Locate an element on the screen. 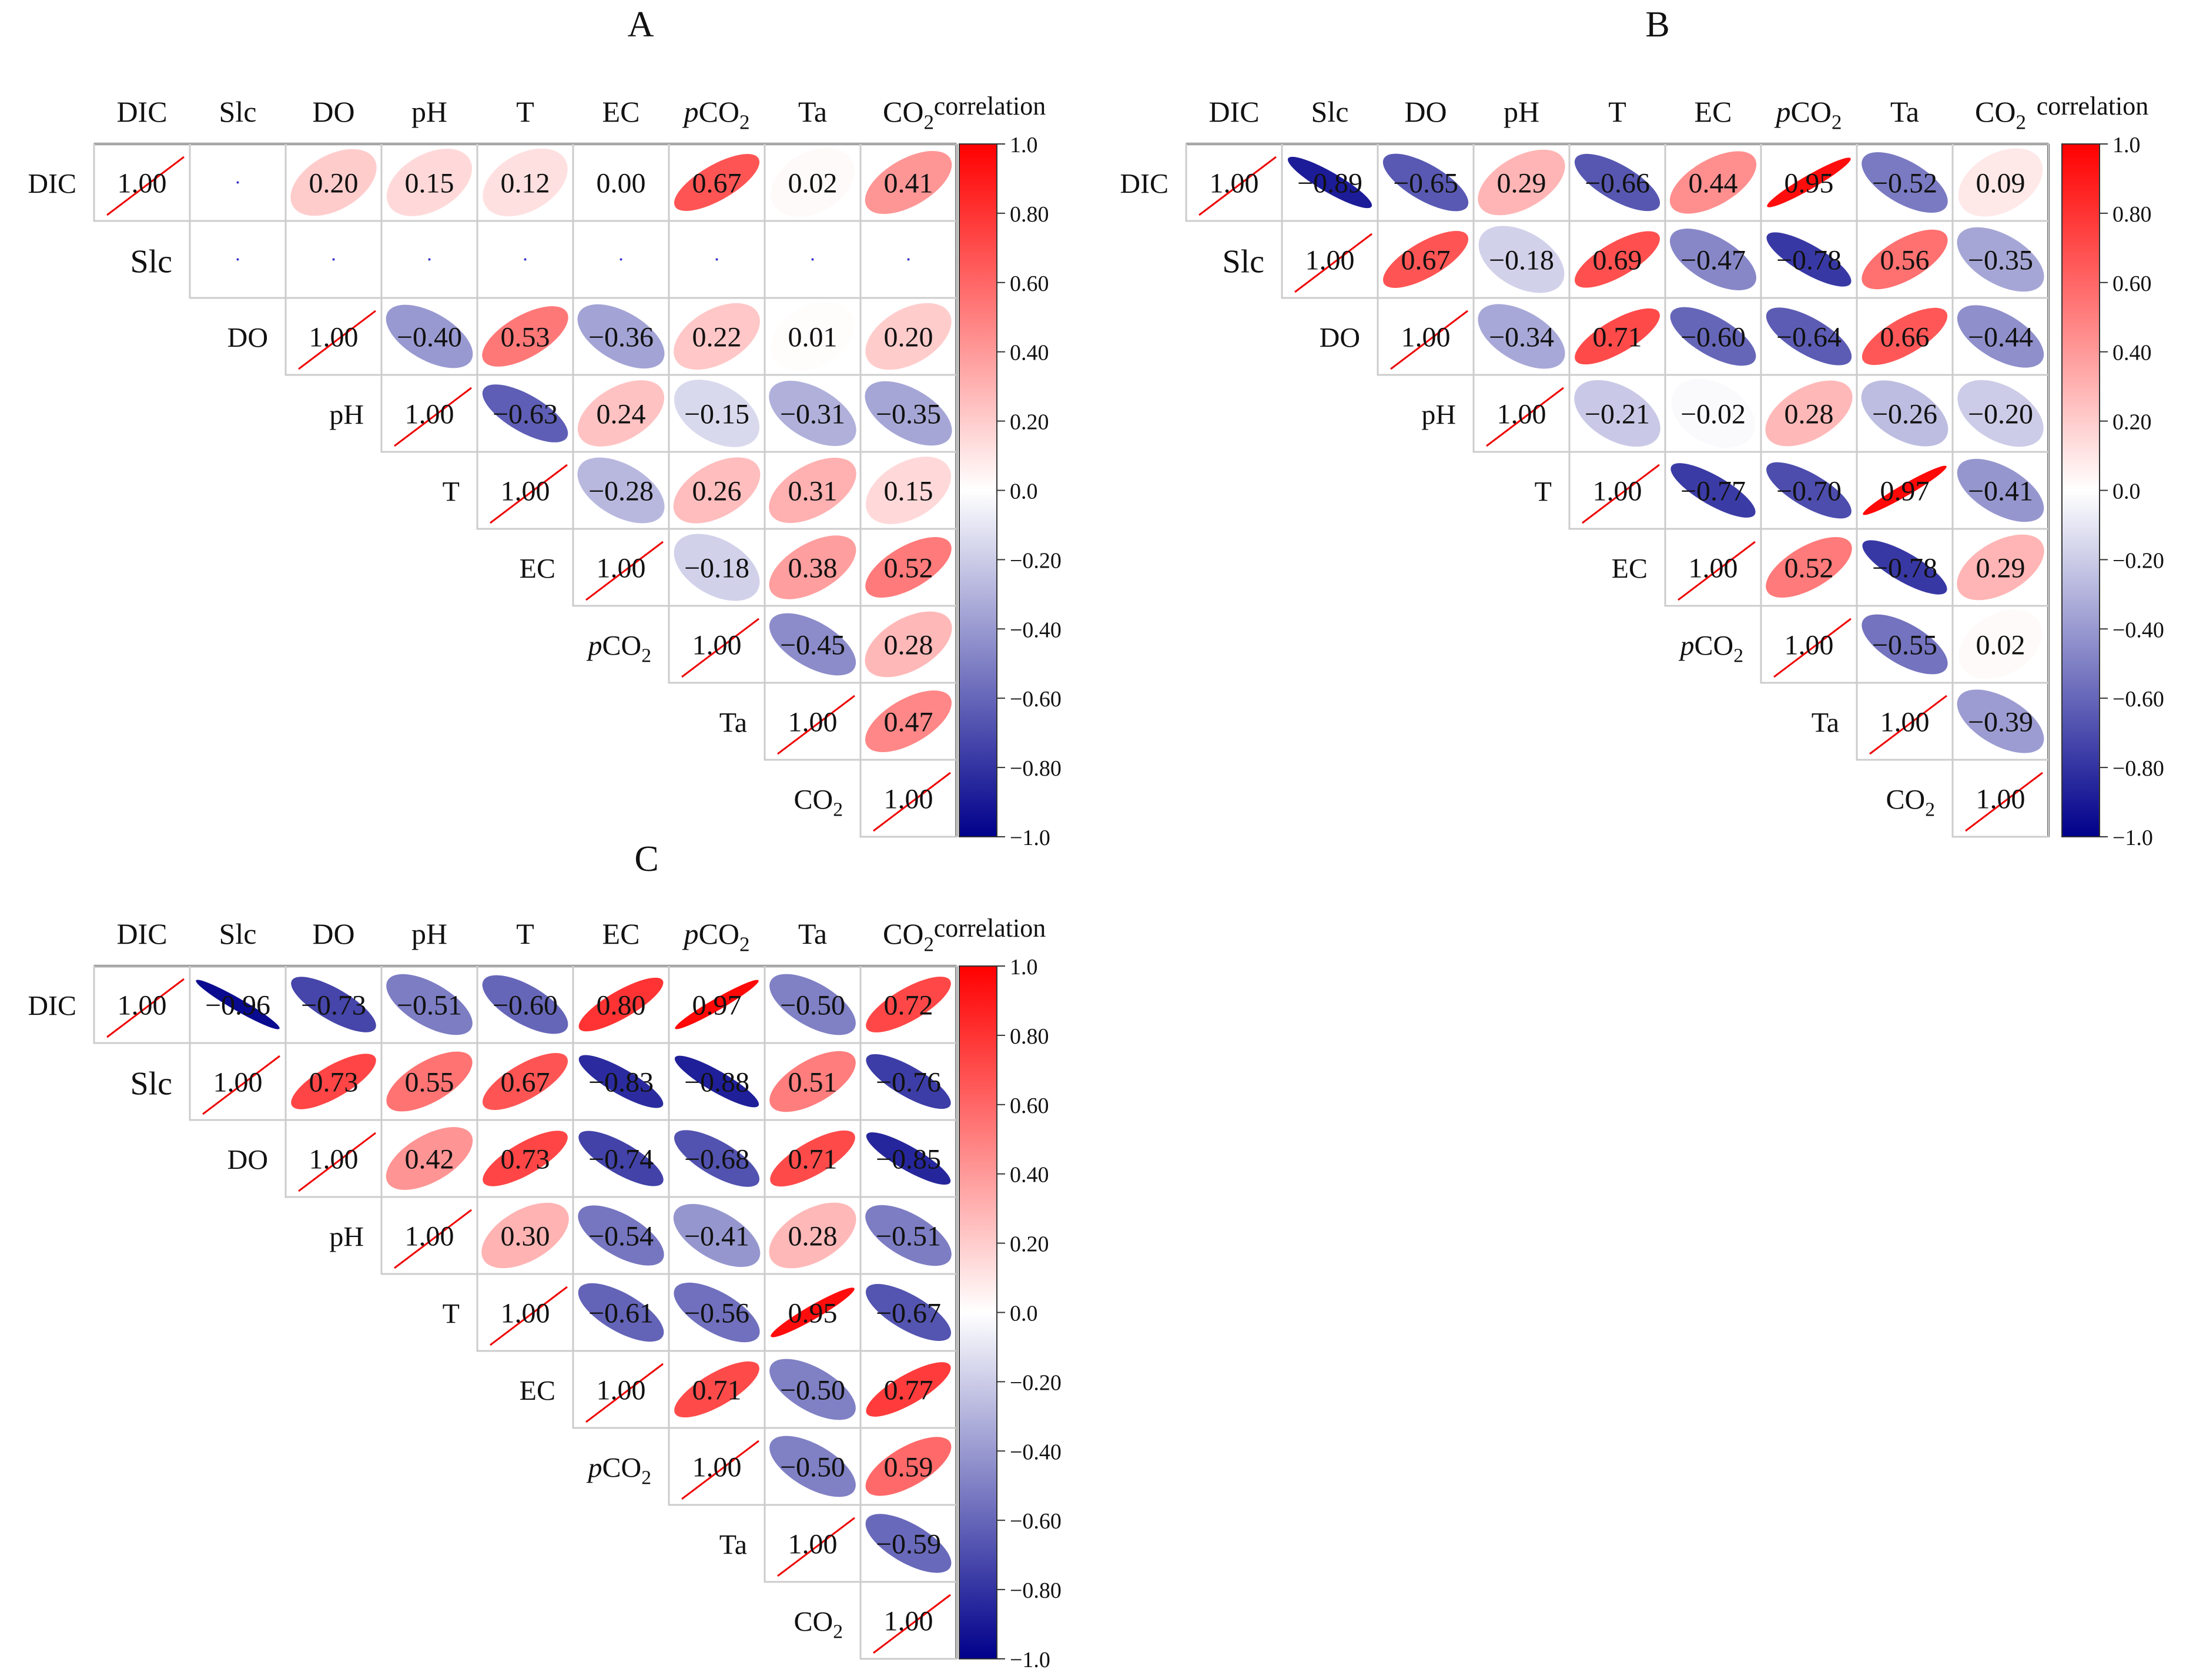  cell-value: 0.29 is located at coordinates (1521, 183).